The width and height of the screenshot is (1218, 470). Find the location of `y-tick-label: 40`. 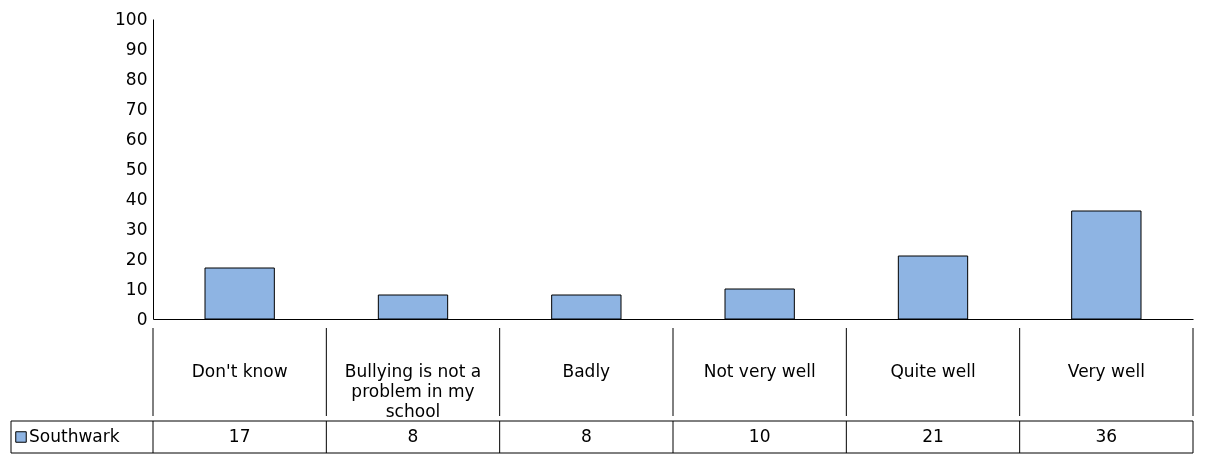

y-tick-label: 40 is located at coordinates (136, 198).